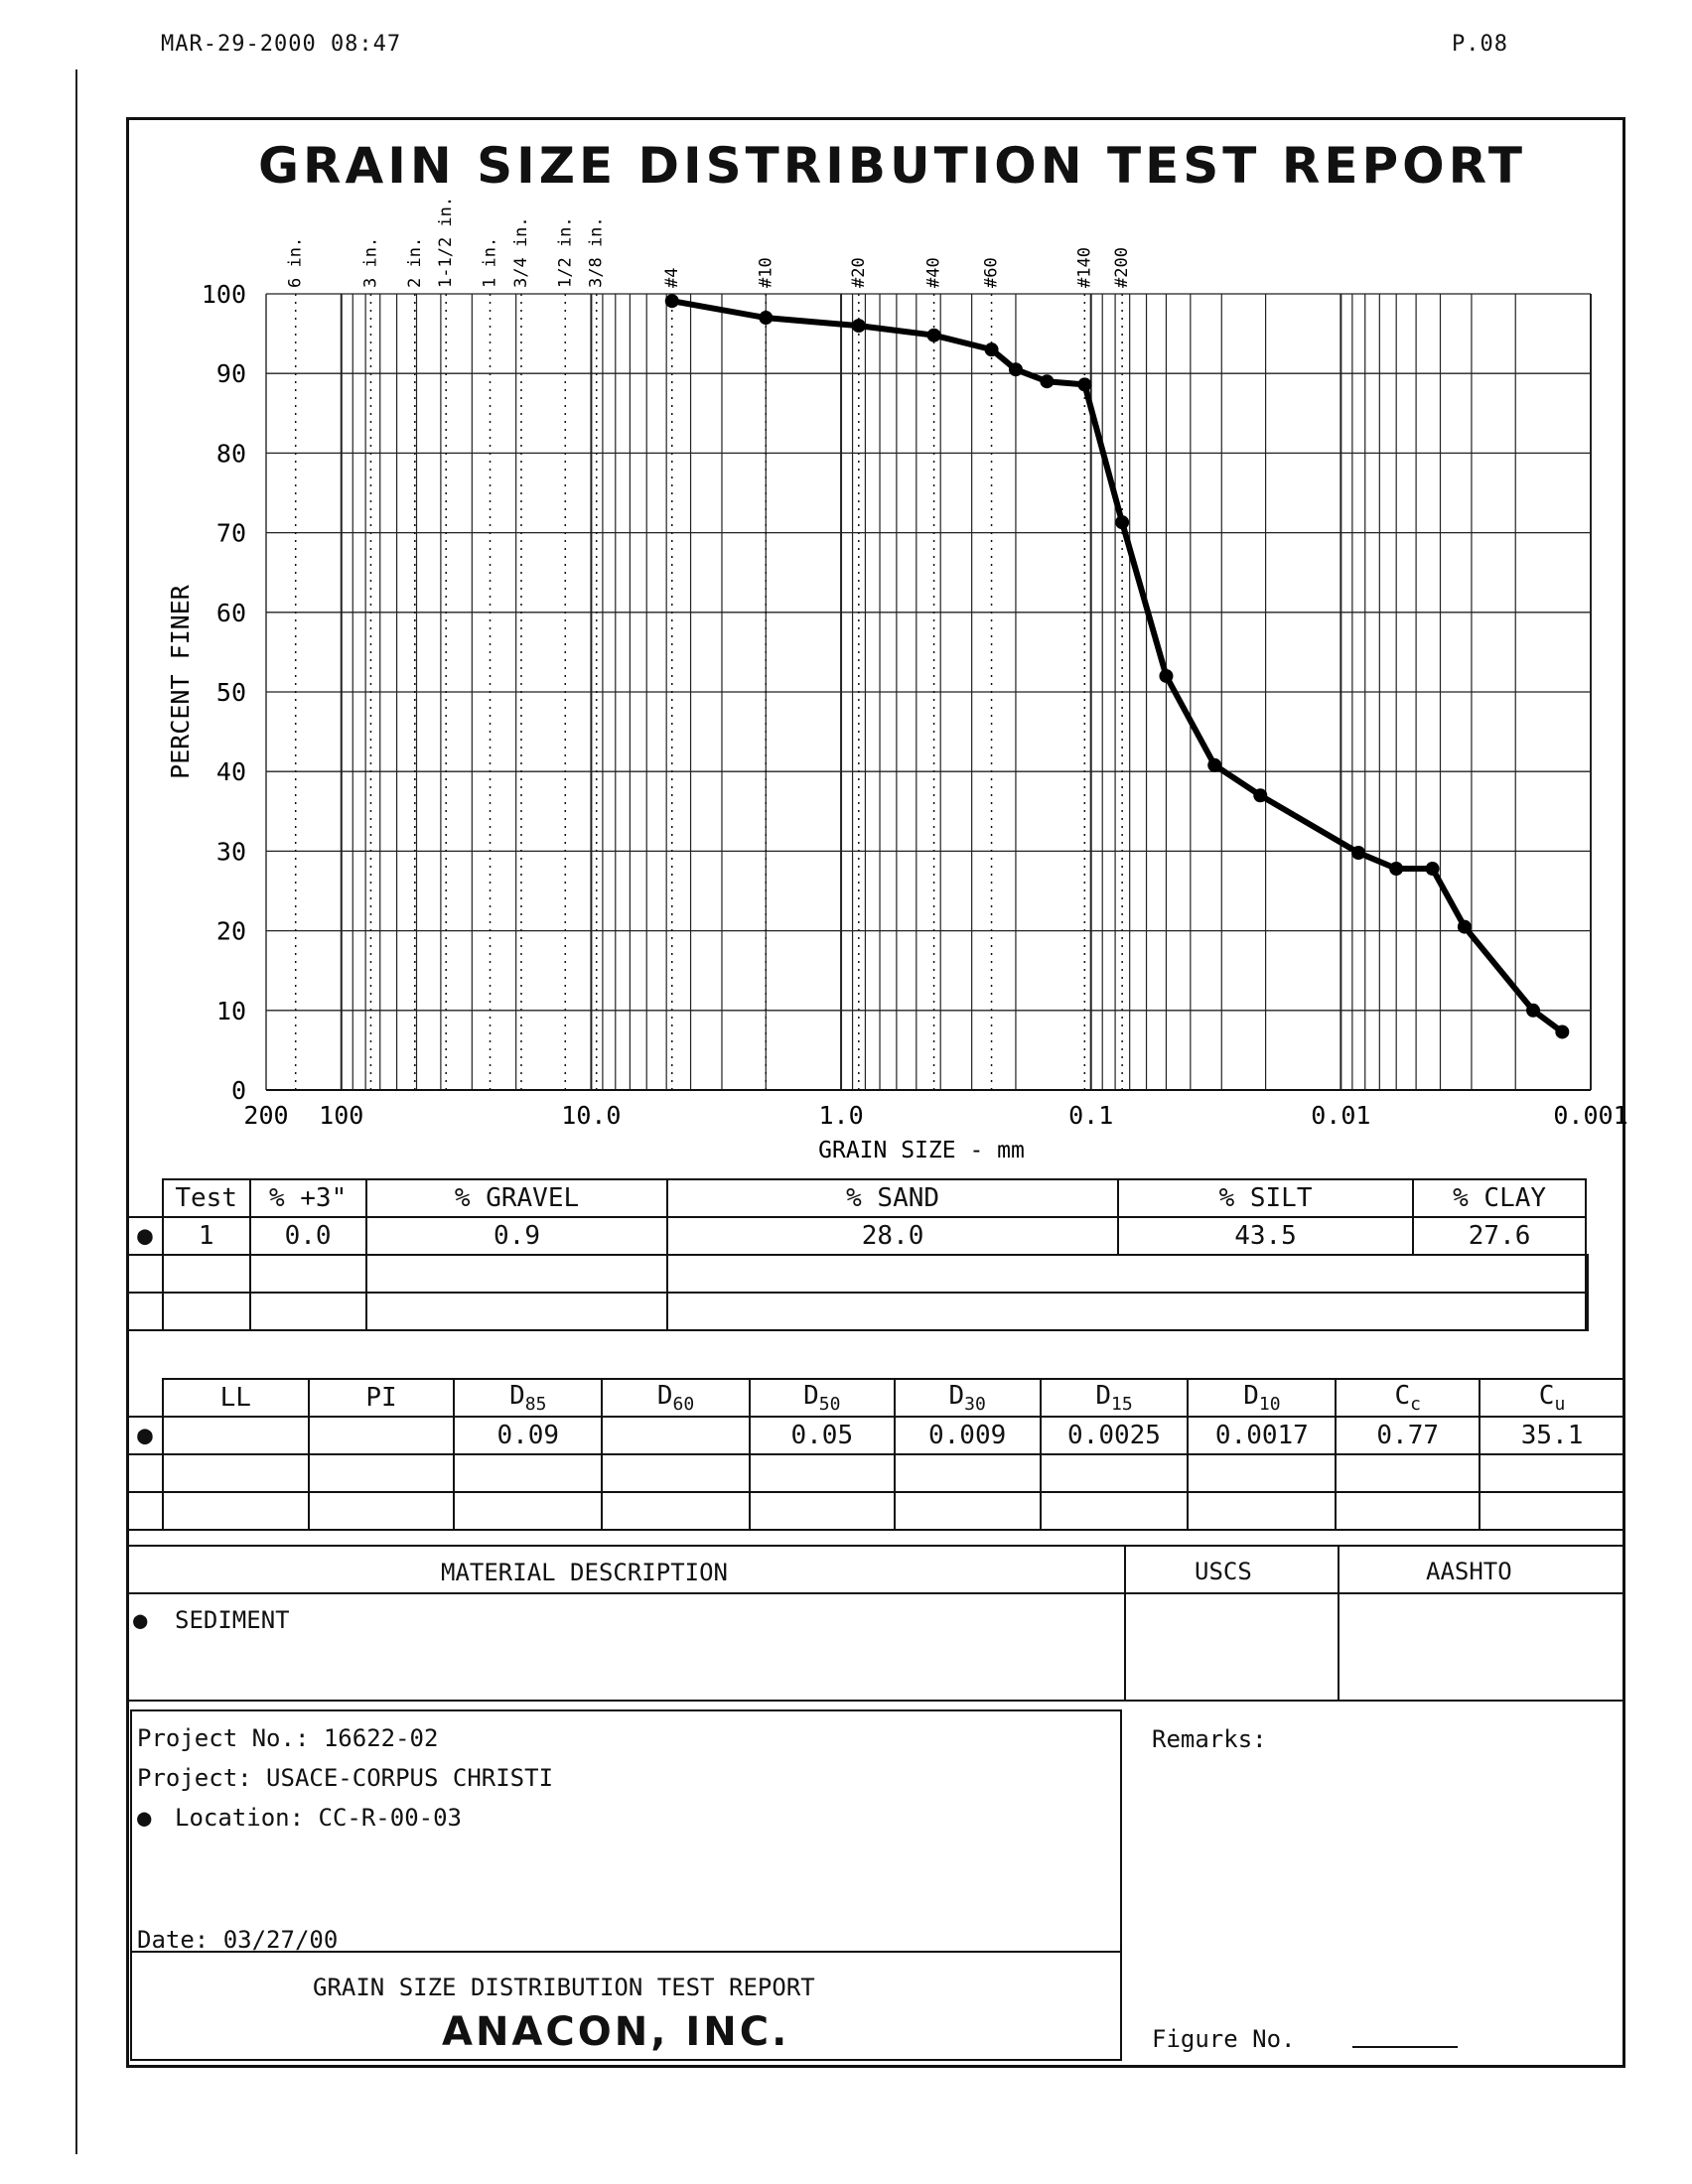  Describe the element at coordinates (822, 1435) in the screenshot. I see `cell-d50: 0.05` at that location.